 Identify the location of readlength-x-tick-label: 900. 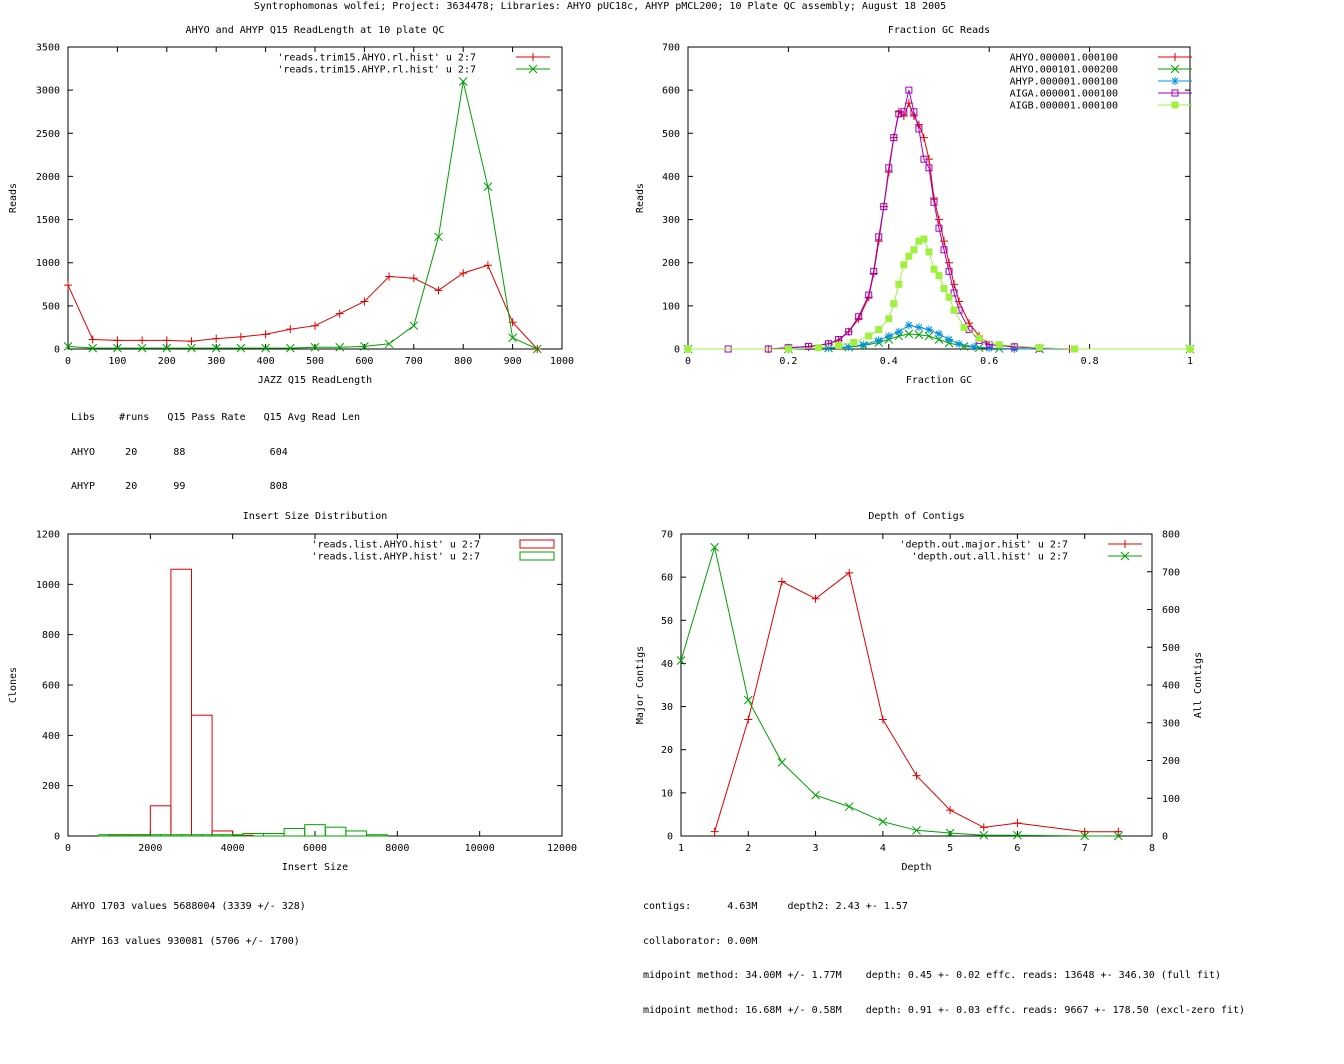
(513, 361).